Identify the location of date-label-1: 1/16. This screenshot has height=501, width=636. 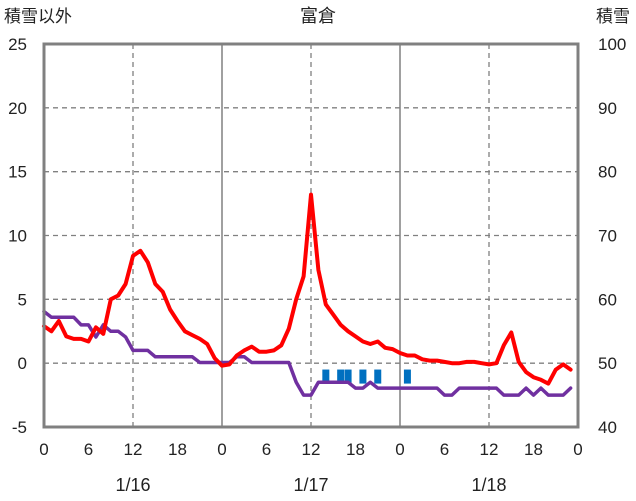
(132, 485).